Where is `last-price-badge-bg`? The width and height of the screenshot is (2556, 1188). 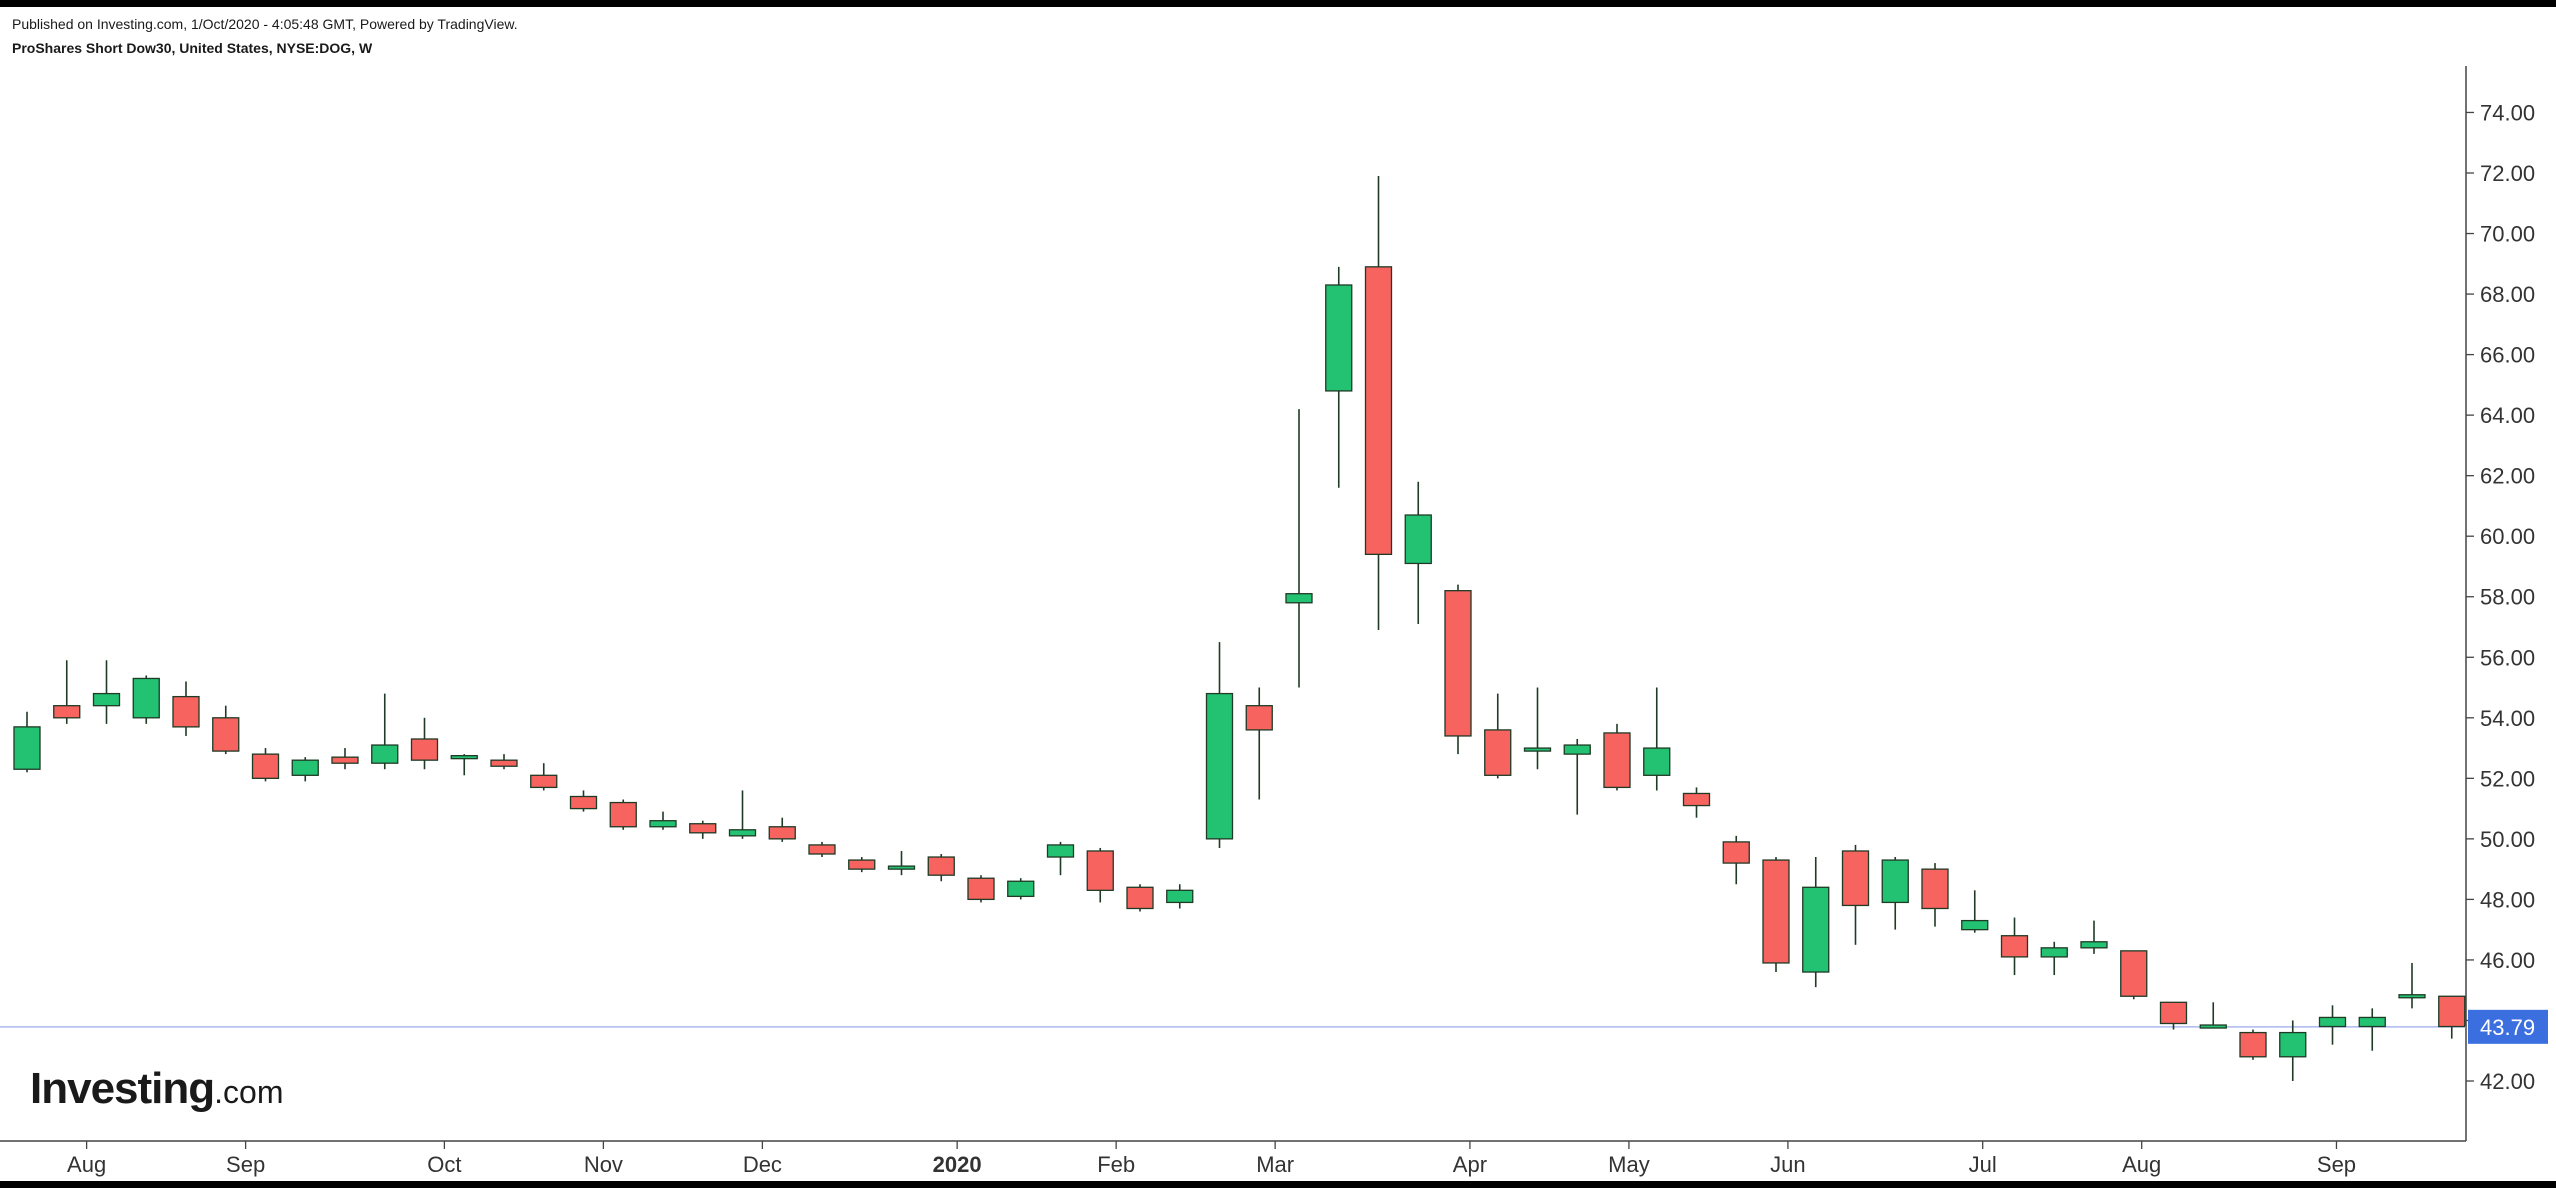 last-price-badge-bg is located at coordinates (2508, 1026).